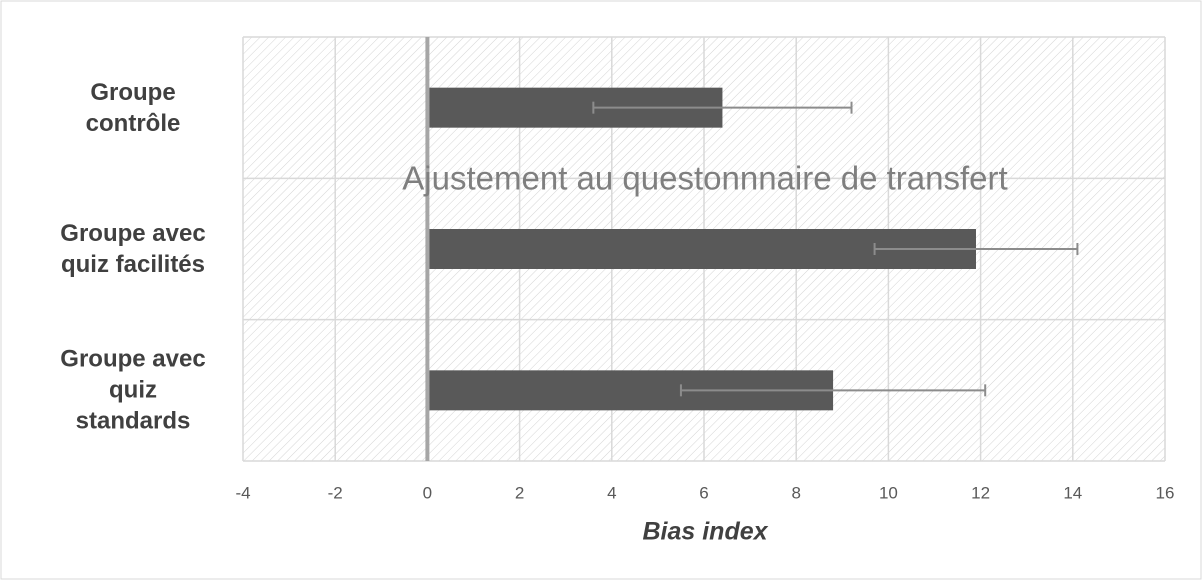  What do you see at coordinates (242, 492) in the screenshot?
I see `x-tick-label: -4` at bounding box center [242, 492].